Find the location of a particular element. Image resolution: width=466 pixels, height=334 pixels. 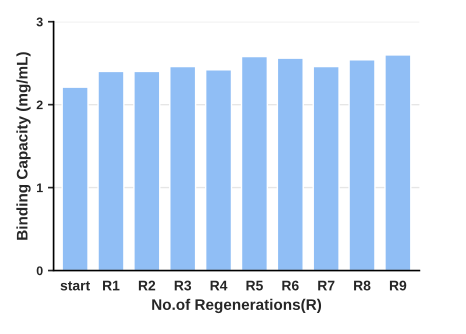

y-tick-label: 3 is located at coordinates (39, 22).